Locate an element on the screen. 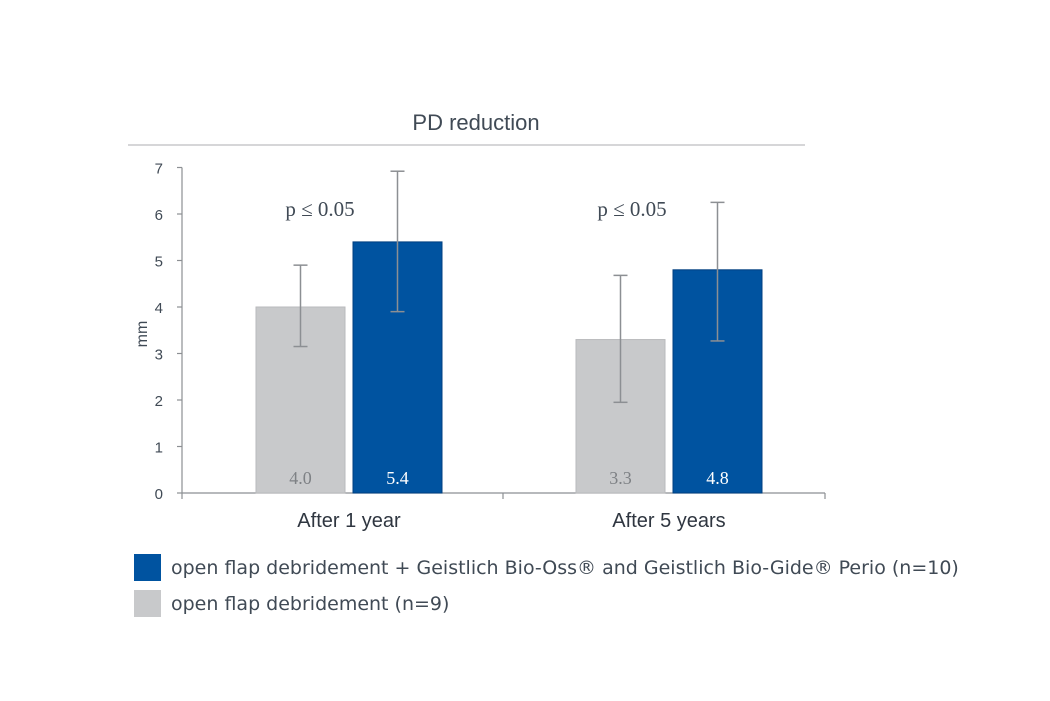 The height and width of the screenshot is (701, 1050). legend-label-control: open flap debridement (n=9) is located at coordinates (310, 603).